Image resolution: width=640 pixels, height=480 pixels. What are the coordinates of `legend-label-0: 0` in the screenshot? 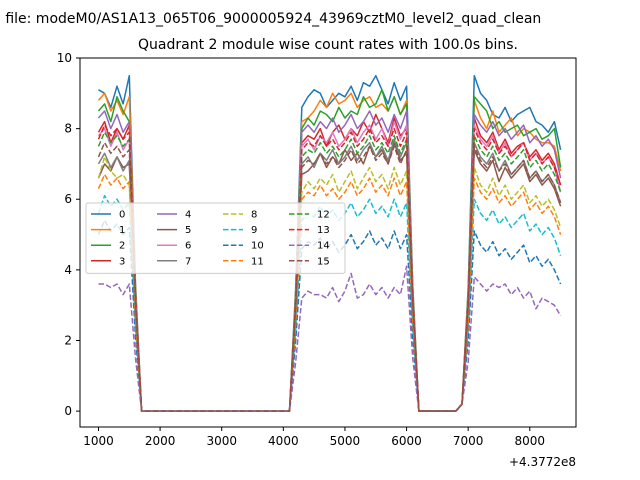 It's located at (122, 215).